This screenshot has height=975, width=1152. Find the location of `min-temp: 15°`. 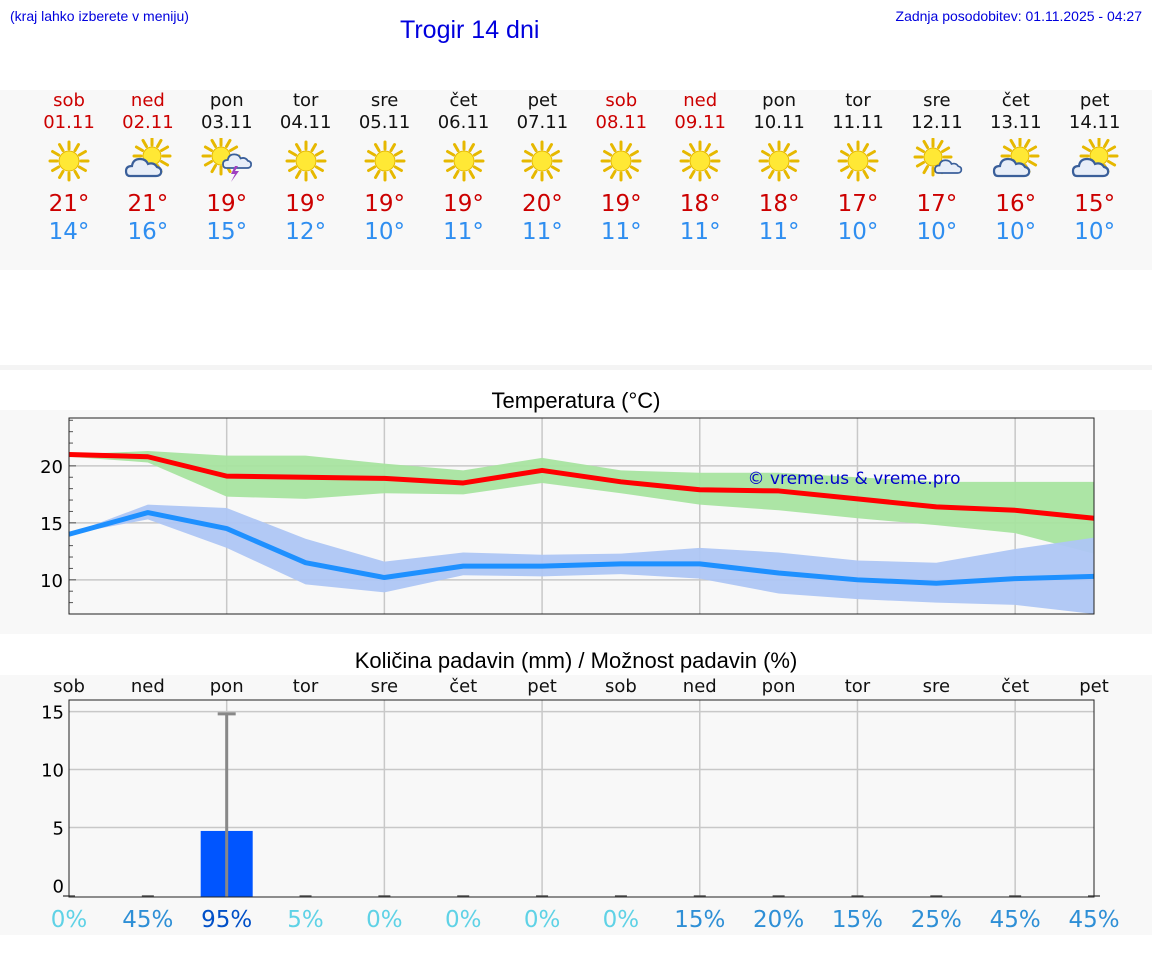

min-temp: 15° is located at coordinates (227, 232).